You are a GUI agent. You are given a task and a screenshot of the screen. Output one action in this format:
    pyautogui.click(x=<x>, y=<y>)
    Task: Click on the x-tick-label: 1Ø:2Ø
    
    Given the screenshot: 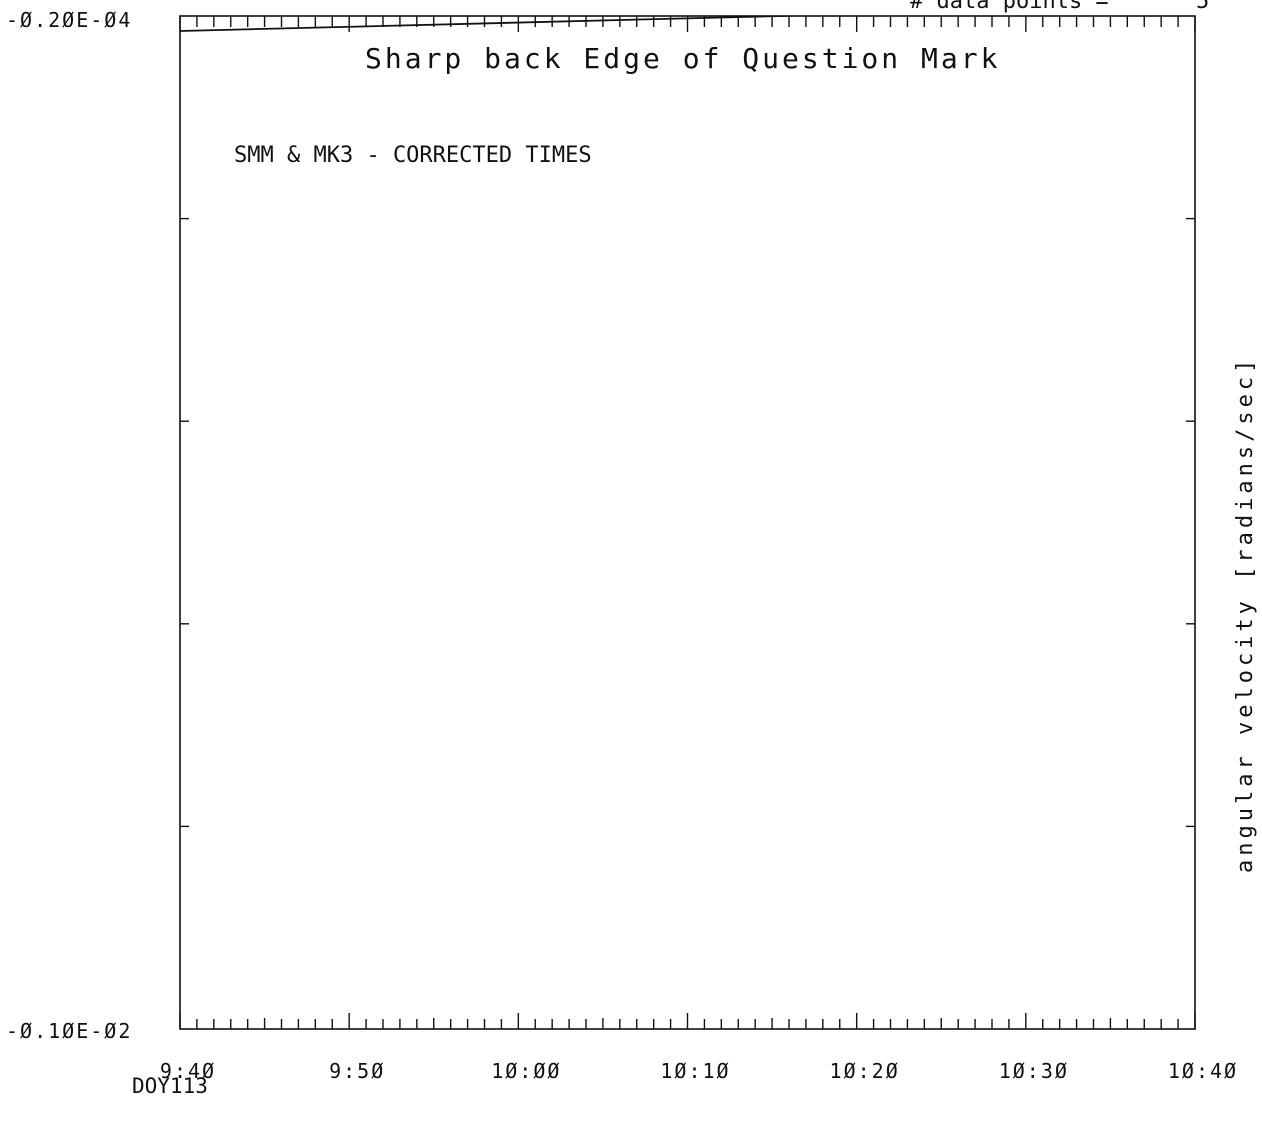 What is the action you would take?
    pyautogui.click(x=865, y=1071)
    